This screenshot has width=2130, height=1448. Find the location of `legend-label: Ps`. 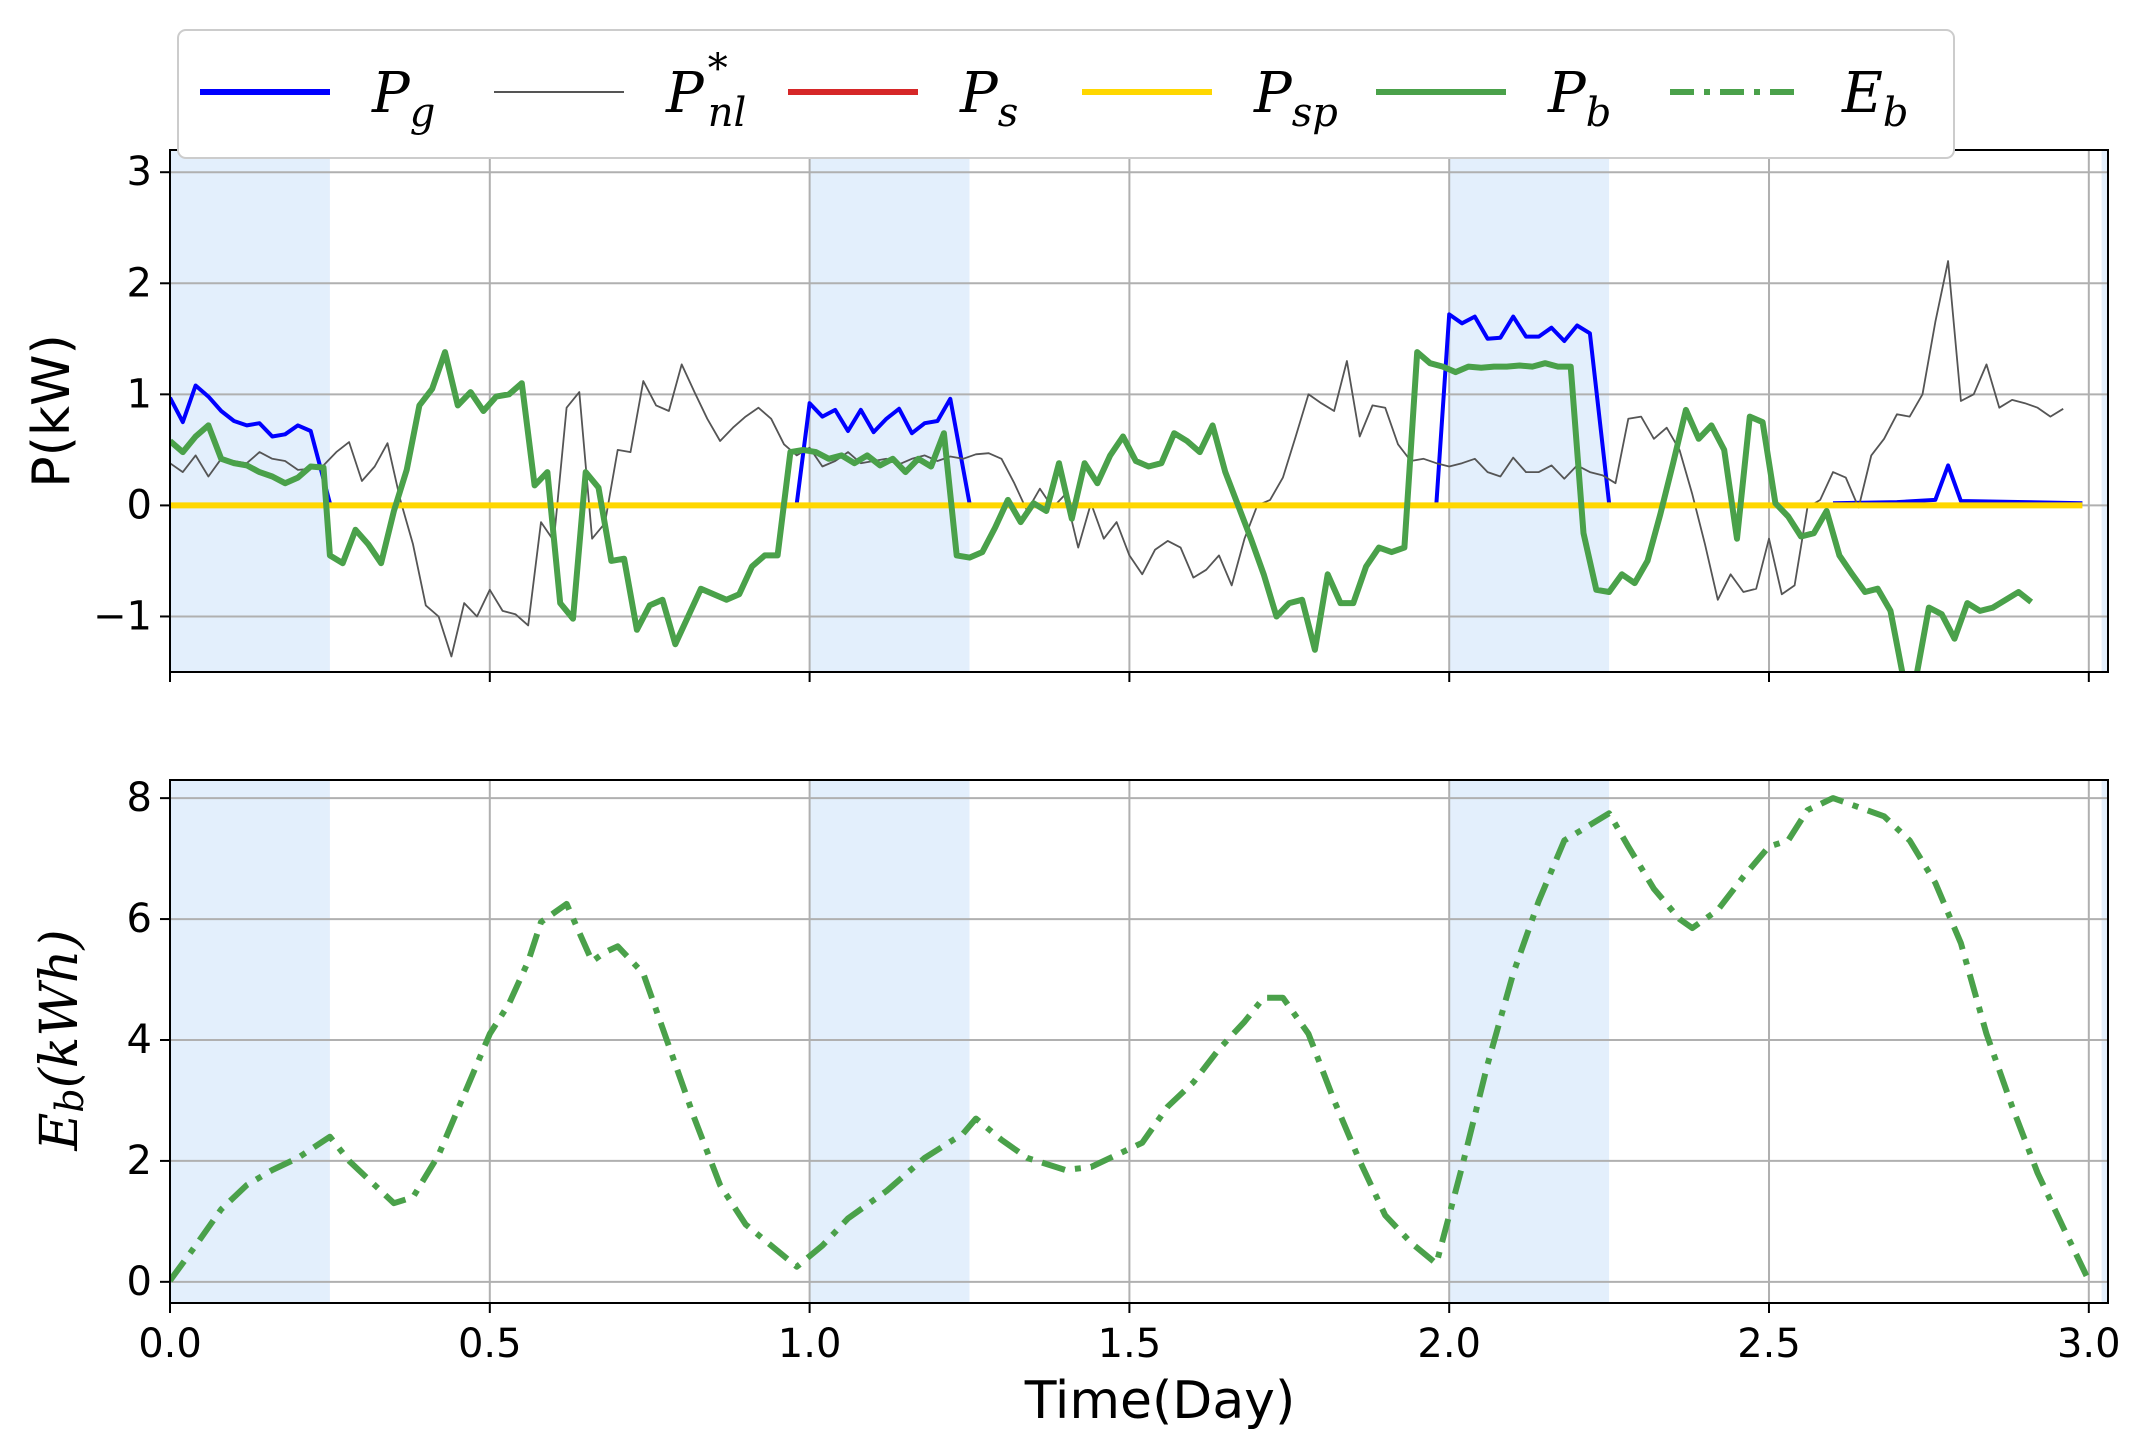

legend-label: Ps is located at coordinates (988, 98).